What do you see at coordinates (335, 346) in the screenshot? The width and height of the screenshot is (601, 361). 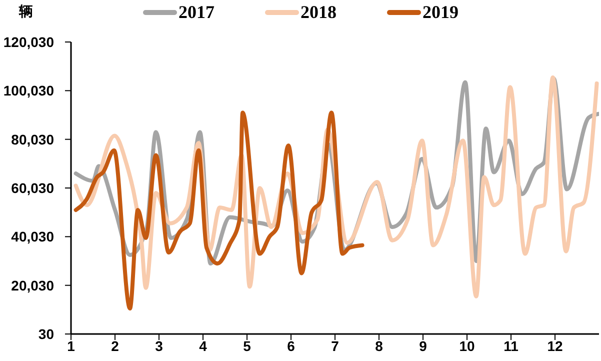 I see `x-tick-label: 7` at bounding box center [335, 346].